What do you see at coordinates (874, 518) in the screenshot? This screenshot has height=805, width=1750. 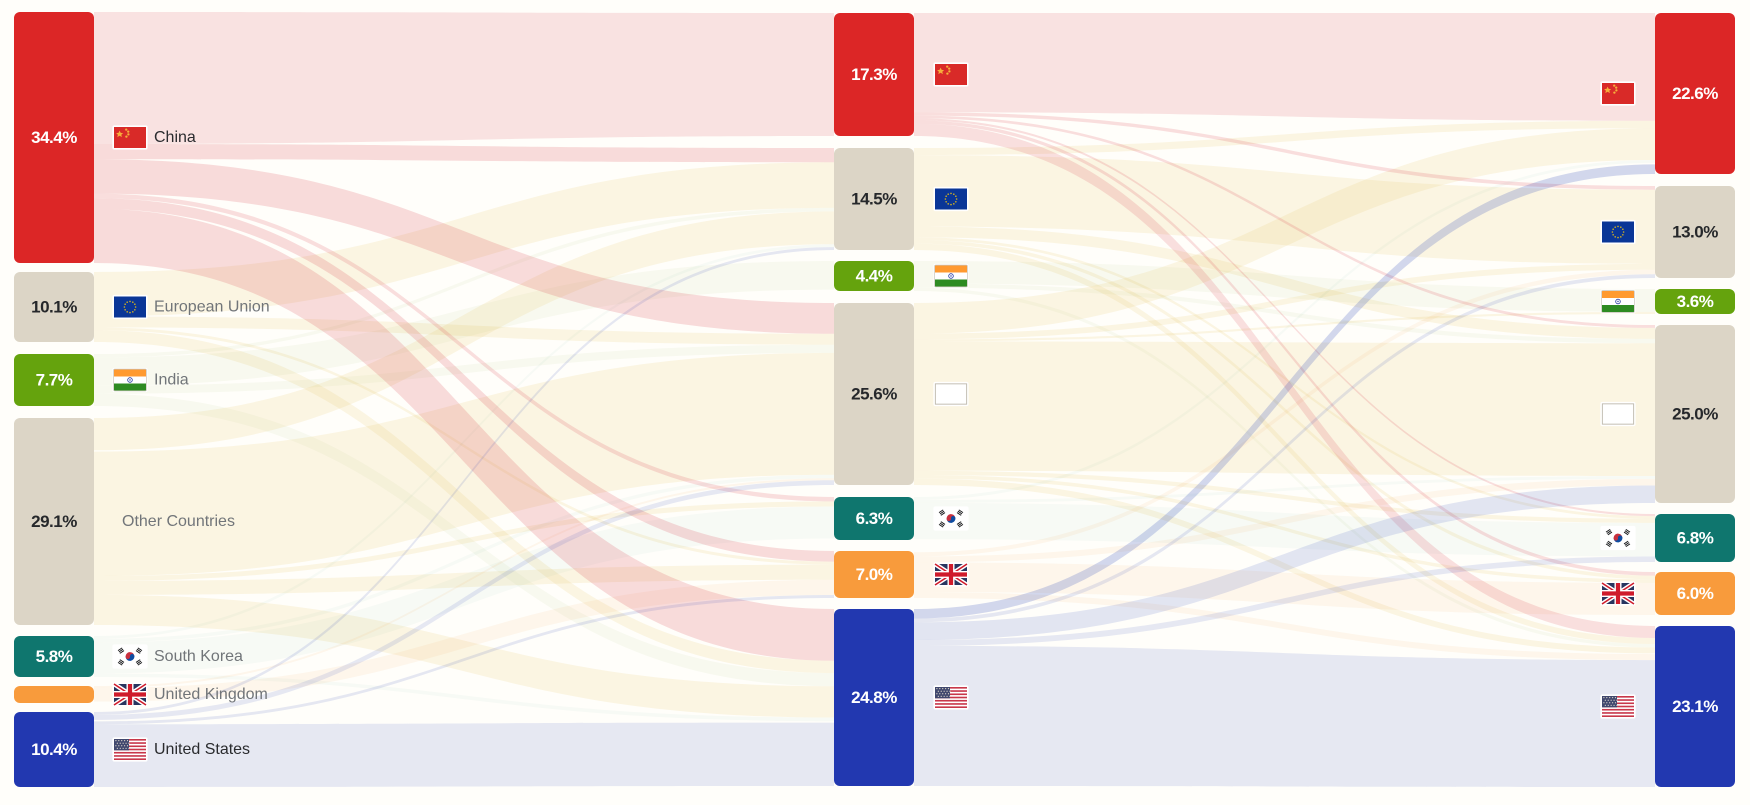 I see `svg-text: 6.3%` at bounding box center [874, 518].